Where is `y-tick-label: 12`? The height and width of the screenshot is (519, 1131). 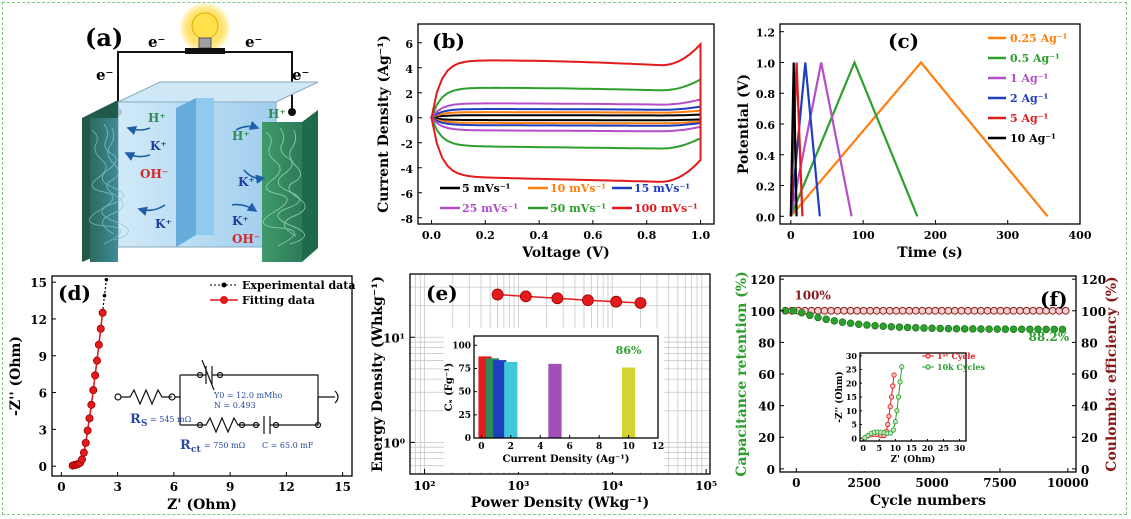 y-tick-label: 12 is located at coordinates (38, 320).